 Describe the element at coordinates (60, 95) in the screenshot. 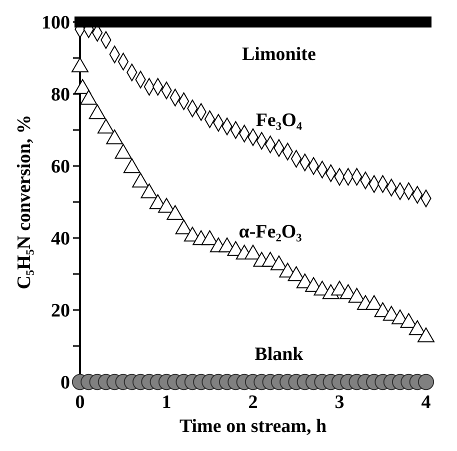

I see `y-tick-label: 80` at that location.